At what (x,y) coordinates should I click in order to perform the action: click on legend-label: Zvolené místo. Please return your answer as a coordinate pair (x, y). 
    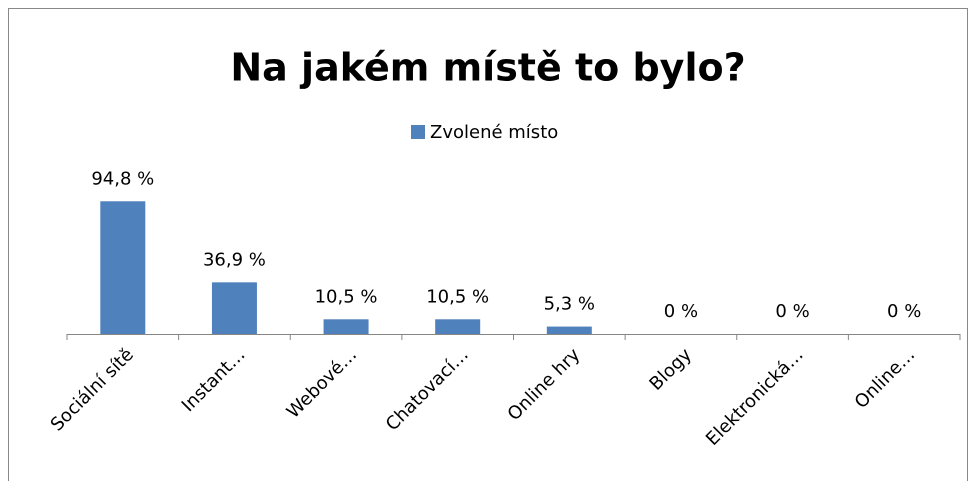
    Looking at the image, I should click on (494, 132).